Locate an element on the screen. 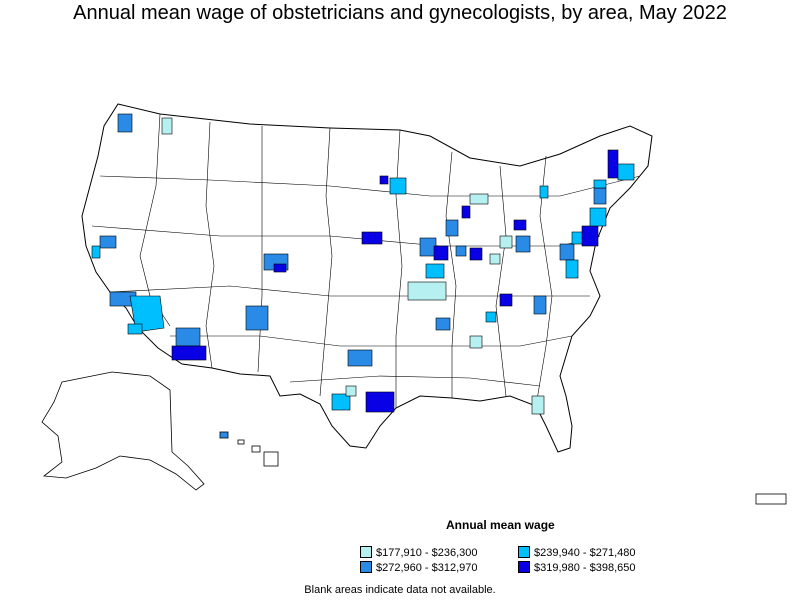 This screenshot has width=800, height=600. legend-label: $177,910 - $236,300 is located at coordinates (427, 553).